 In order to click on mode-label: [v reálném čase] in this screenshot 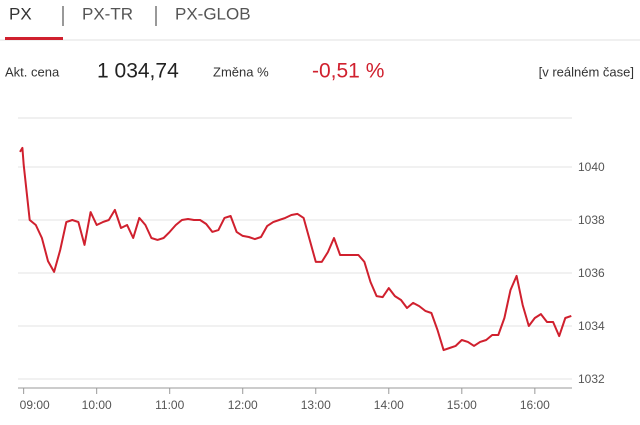, I will do `click(586, 71)`.